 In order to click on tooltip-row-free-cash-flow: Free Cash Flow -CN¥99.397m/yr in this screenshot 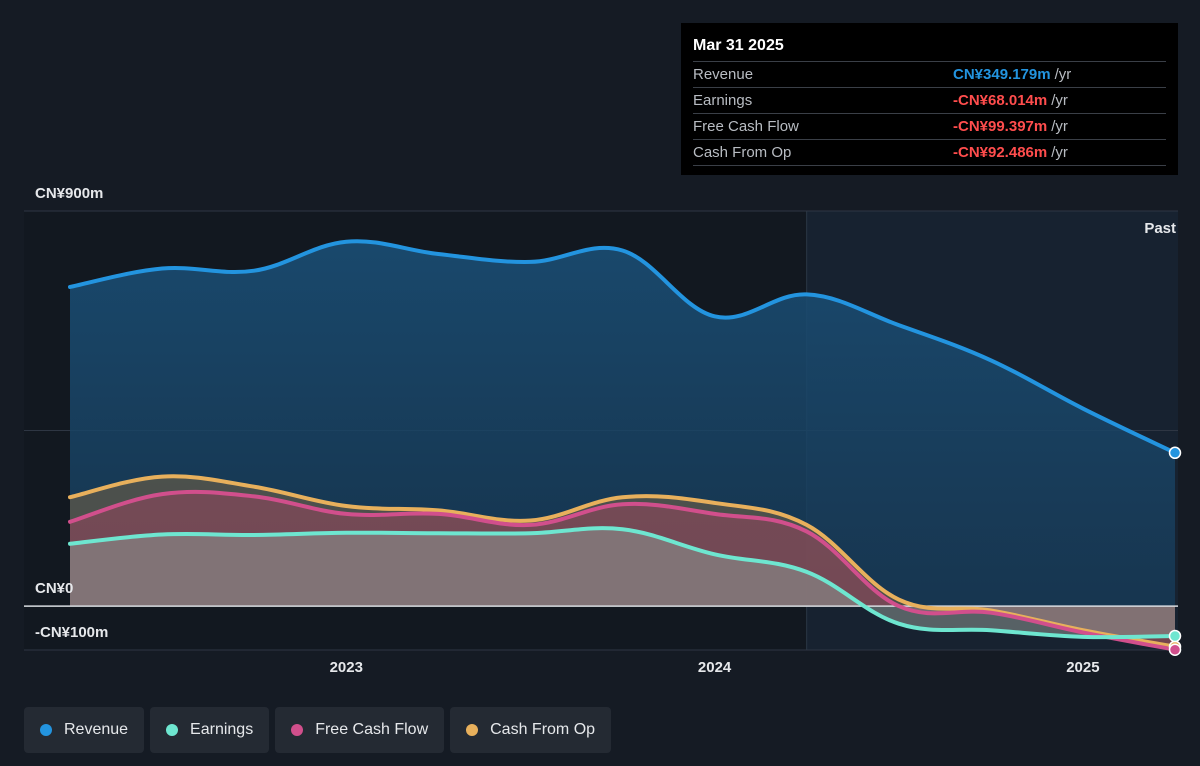, I will do `click(929, 126)`.